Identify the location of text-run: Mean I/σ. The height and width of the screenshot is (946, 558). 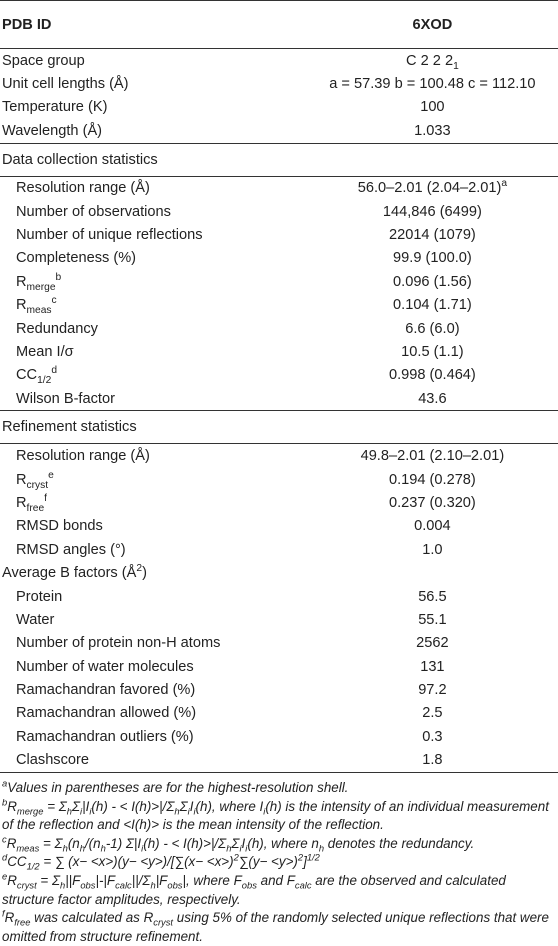
(45, 351).